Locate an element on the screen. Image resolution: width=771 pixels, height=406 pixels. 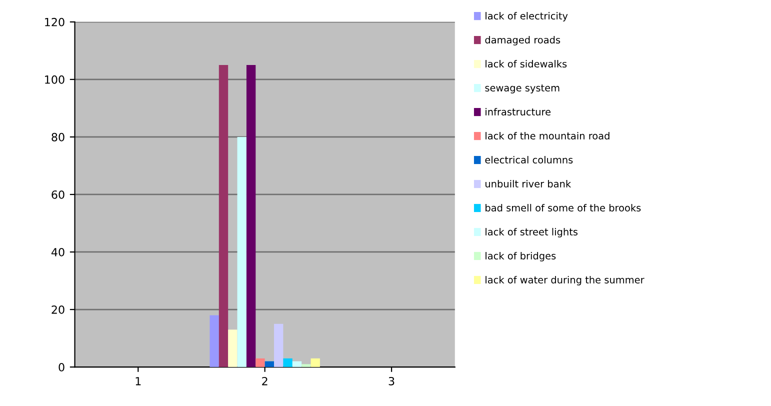
legend-label: damaged roads is located at coordinates (522, 41).